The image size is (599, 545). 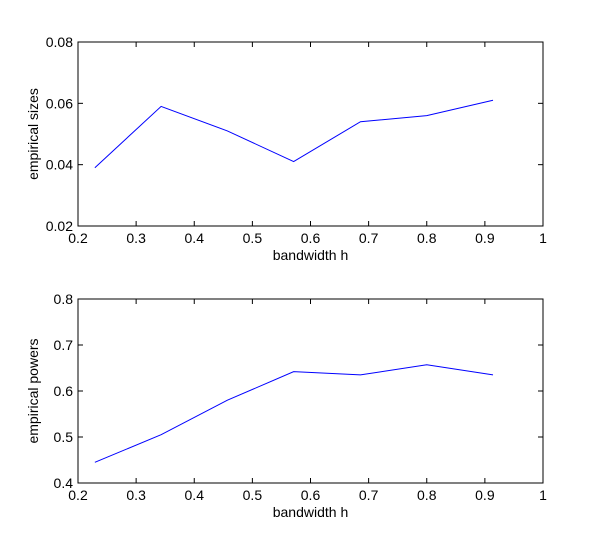 What do you see at coordinates (64, 483) in the screenshot?
I see `y-tick-label: 0.4` at bounding box center [64, 483].